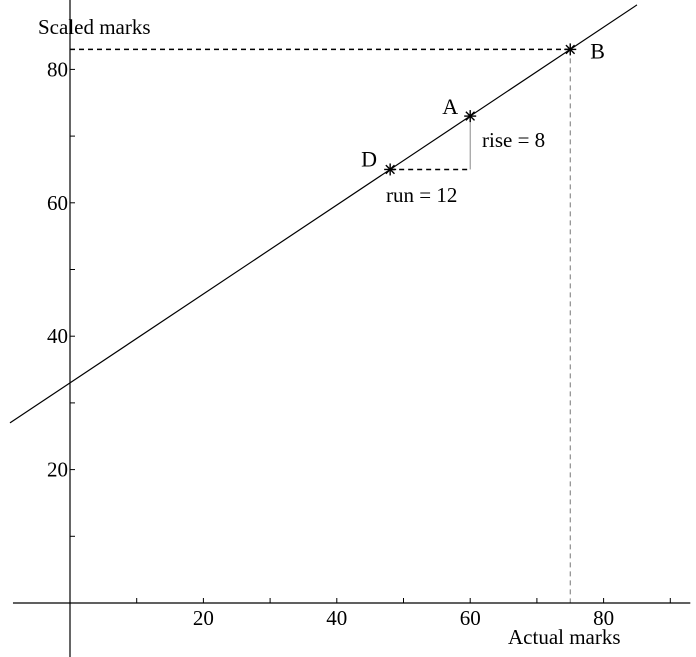 Image resolution: width=696 pixels, height=657 pixels. What do you see at coordinates (483, 107) in the screenshot?
I see `points: A B D` at bounding box center [483, 107].